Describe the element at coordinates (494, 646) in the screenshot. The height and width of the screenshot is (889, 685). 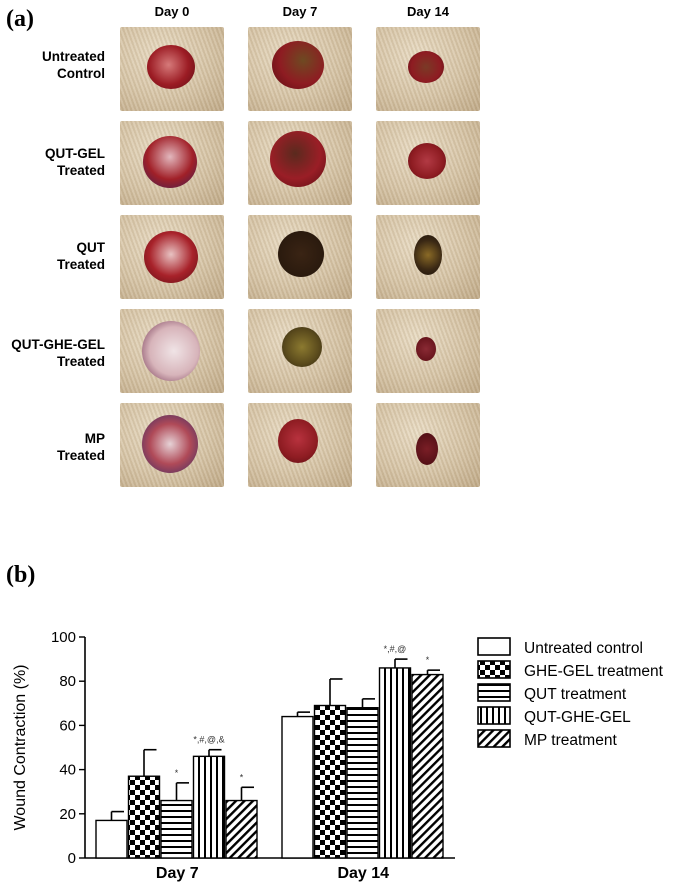
I see `legend-swatch-plain` at that location.